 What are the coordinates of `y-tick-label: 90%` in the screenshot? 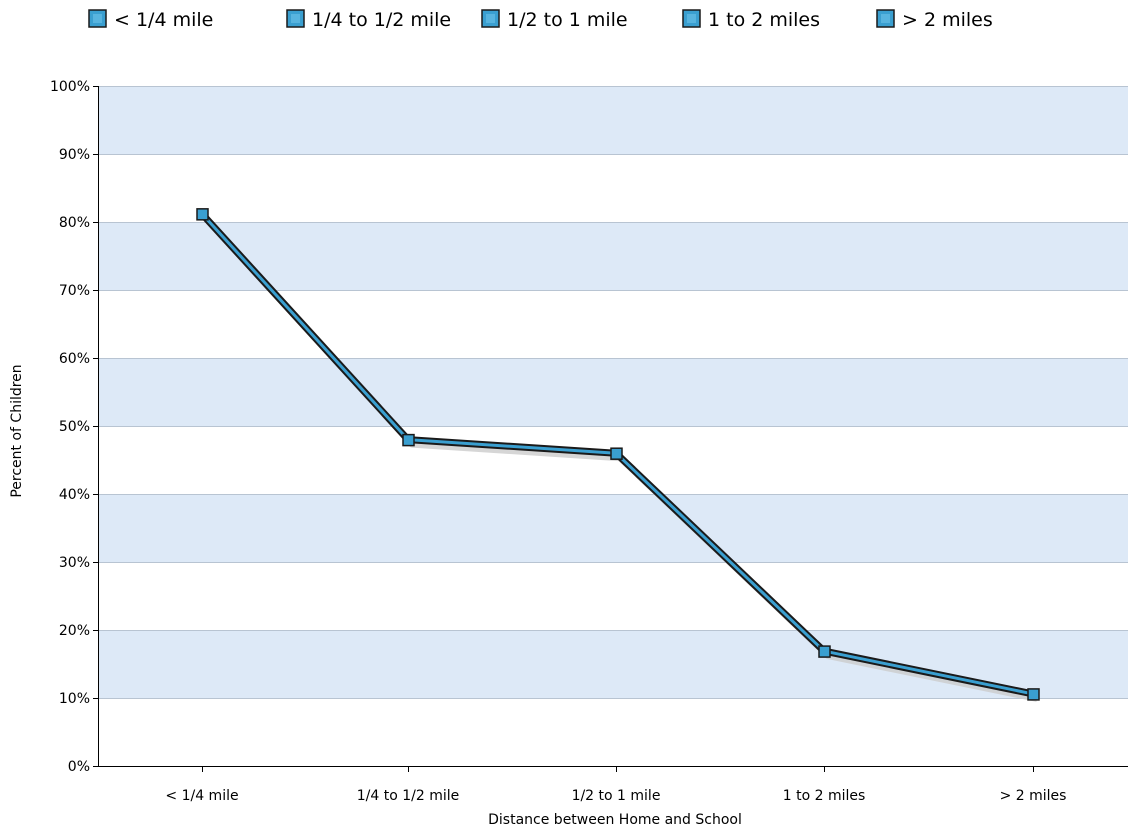 It's located at (74, 155).